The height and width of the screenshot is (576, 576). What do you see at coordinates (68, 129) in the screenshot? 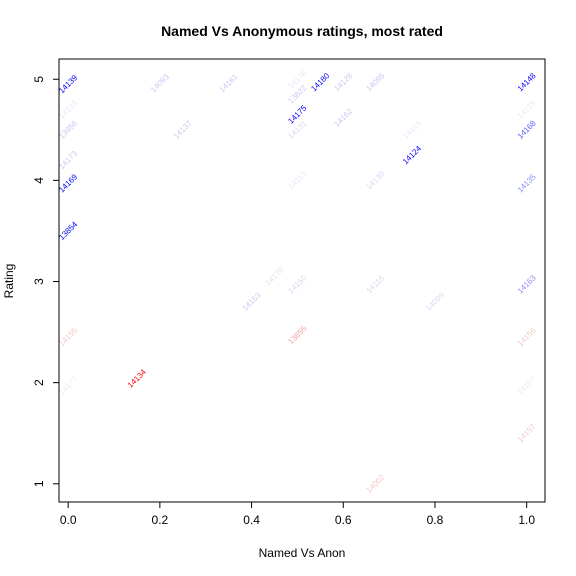
I see `data-point-label: 13956` at bounding box center [68, 129].